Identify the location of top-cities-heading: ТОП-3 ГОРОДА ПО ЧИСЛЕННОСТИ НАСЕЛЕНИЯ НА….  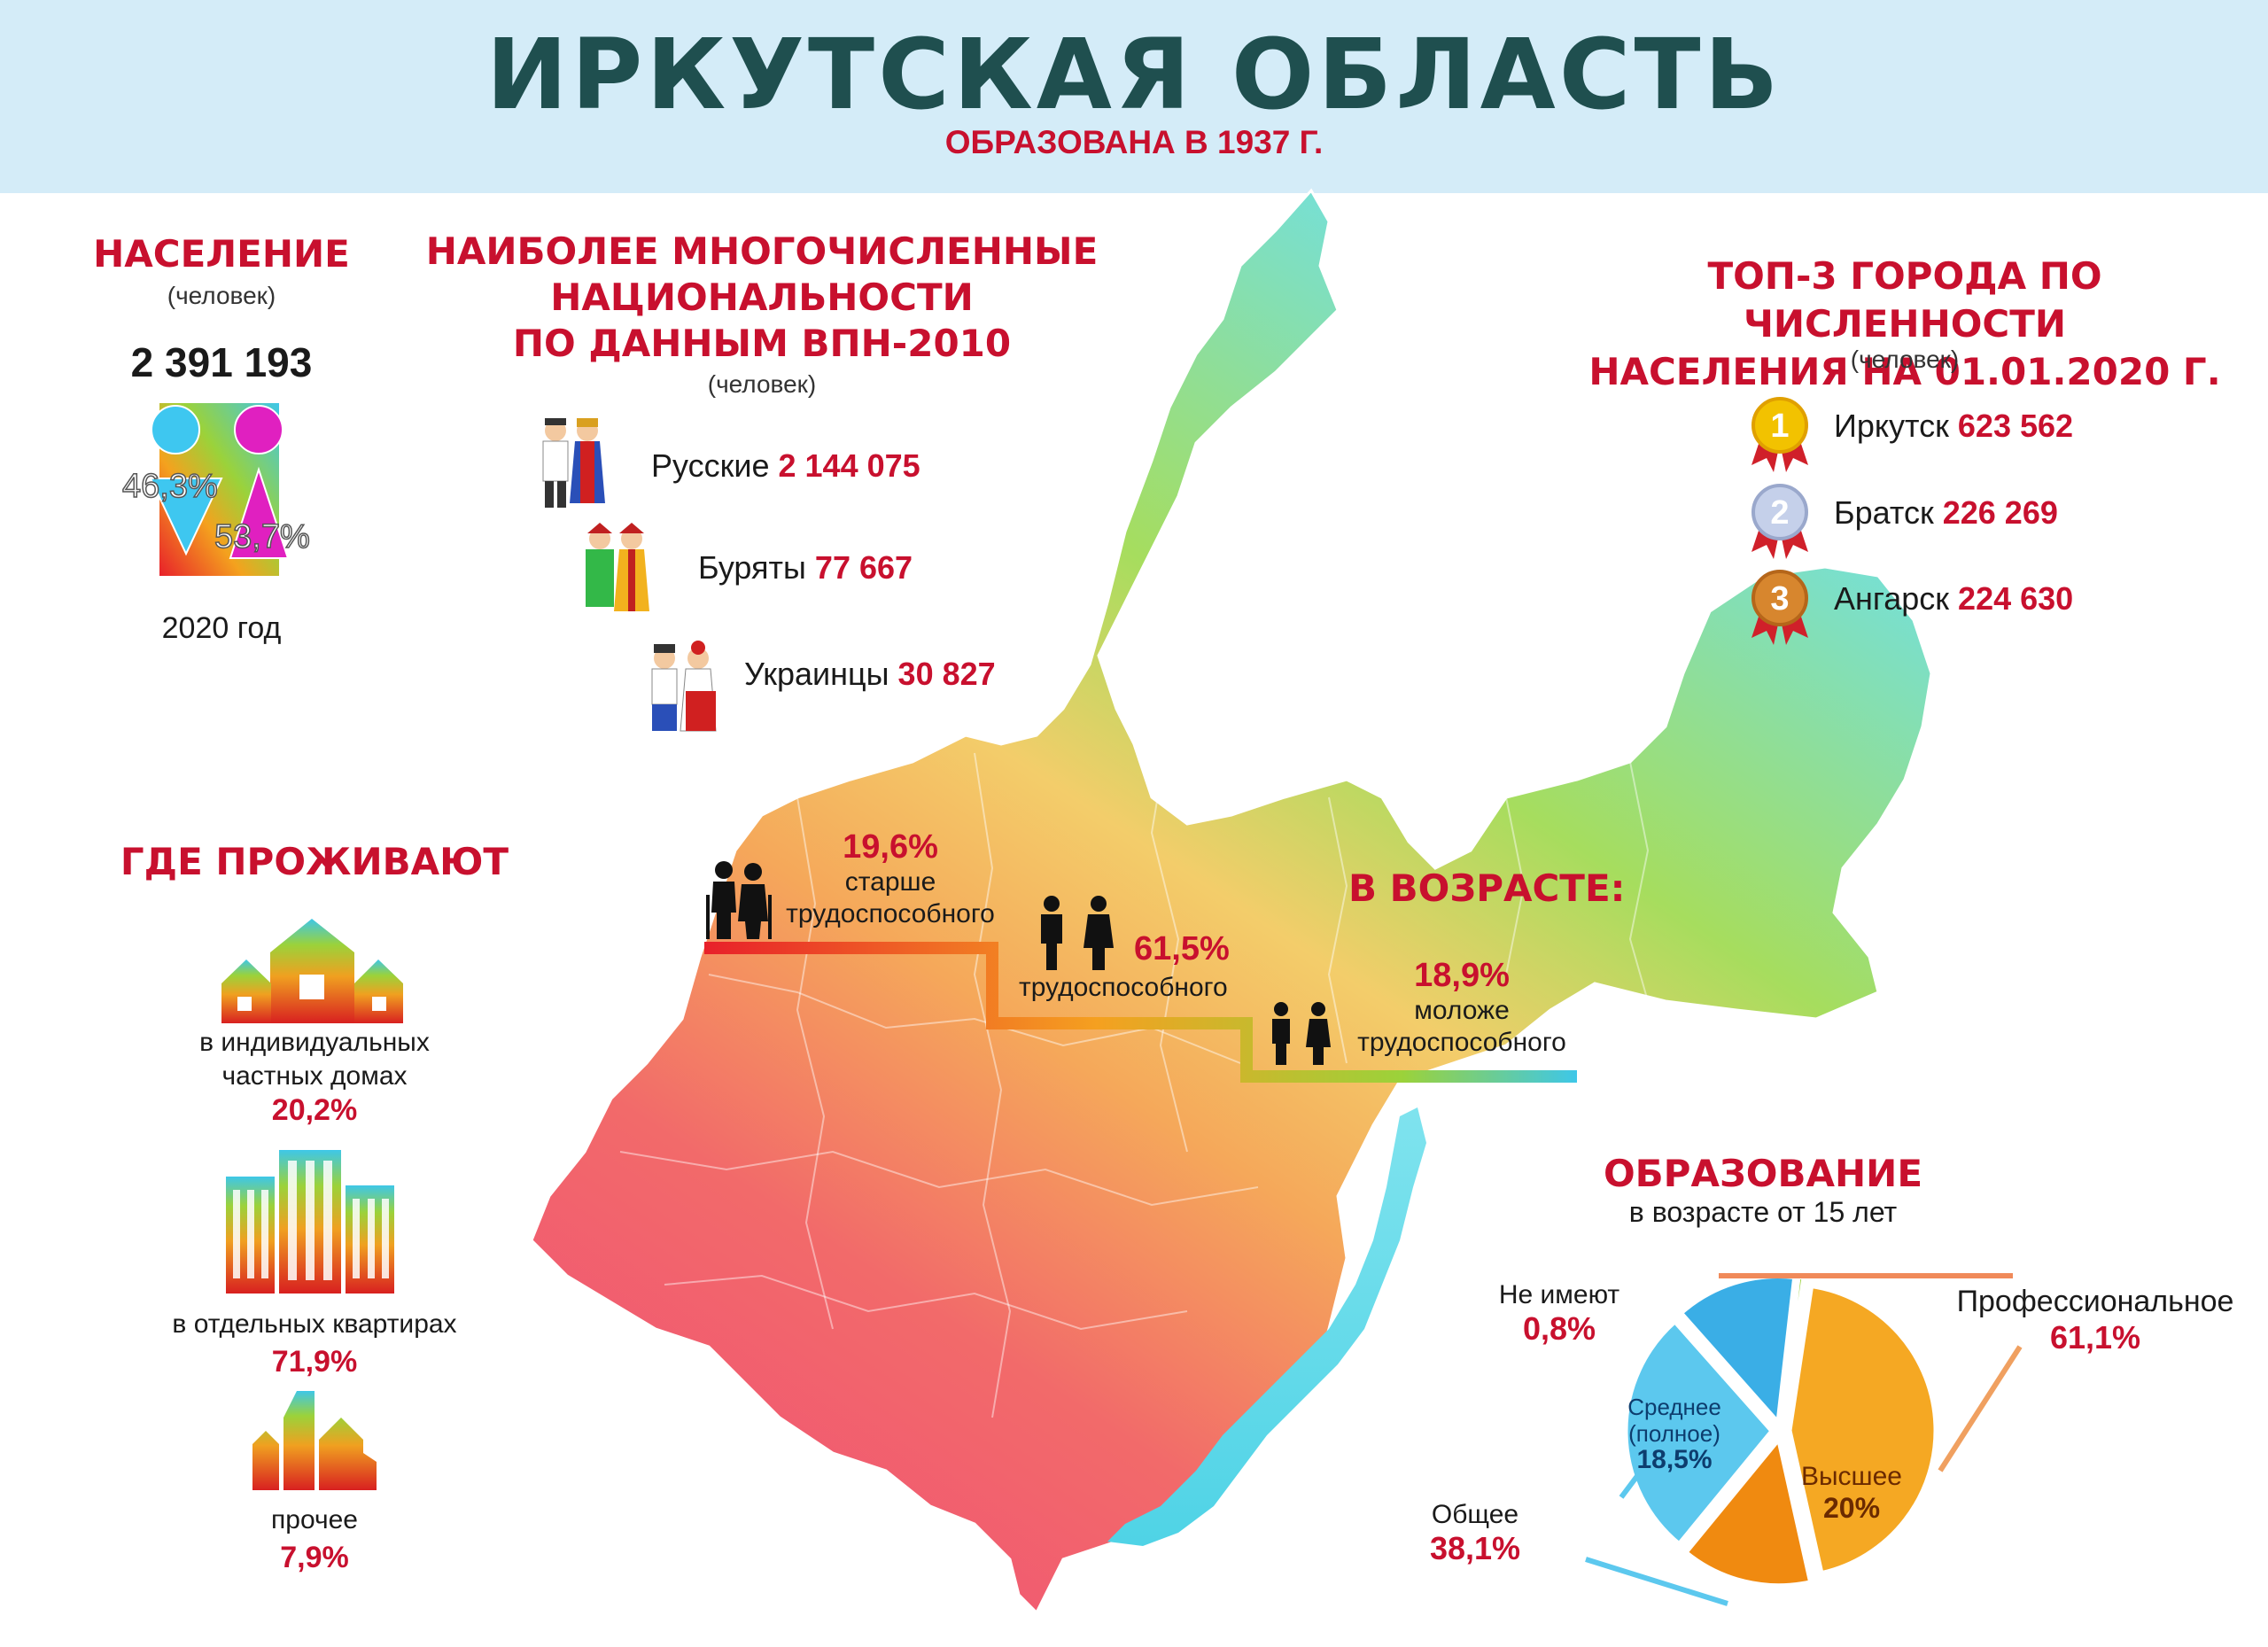
(1904, 323).